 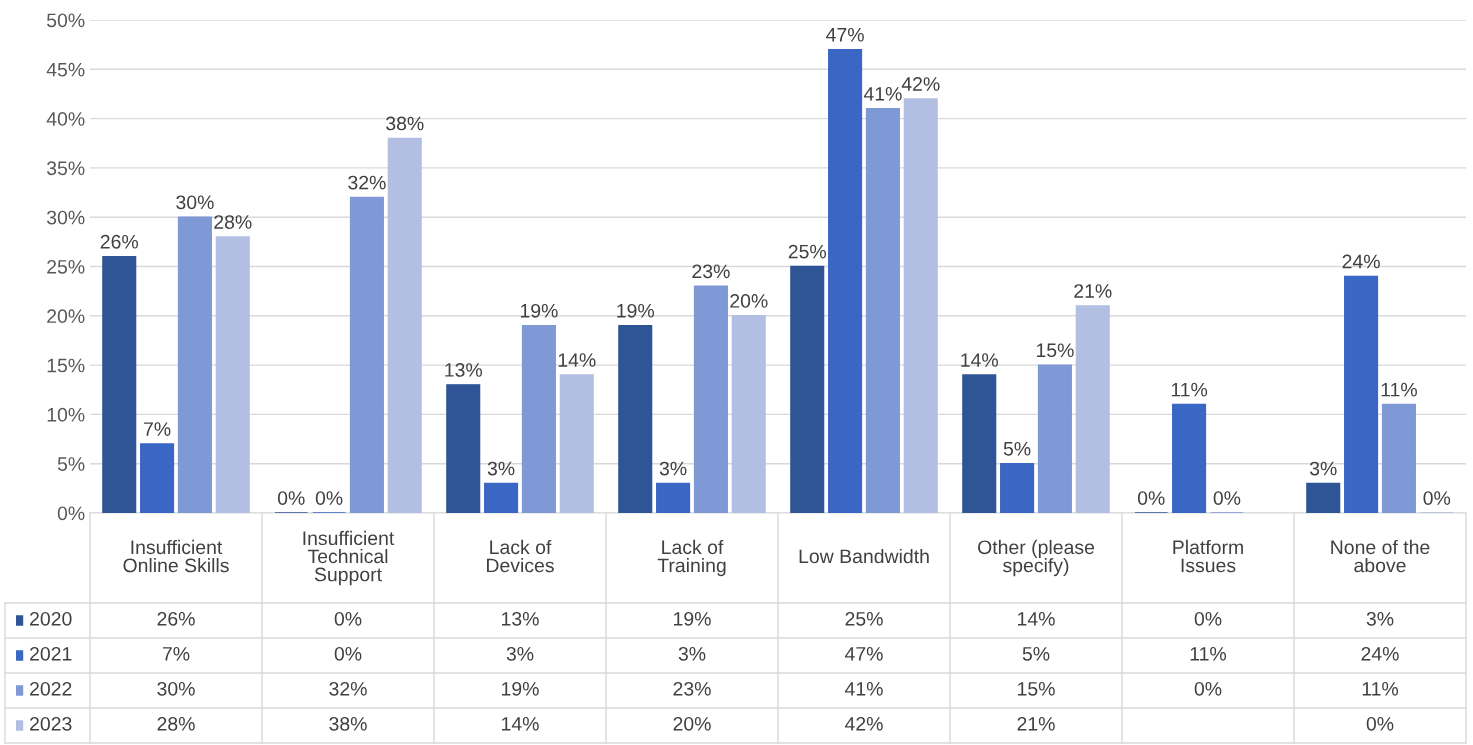 I want to click on data-label: 32%, so click(x=348, y=688).